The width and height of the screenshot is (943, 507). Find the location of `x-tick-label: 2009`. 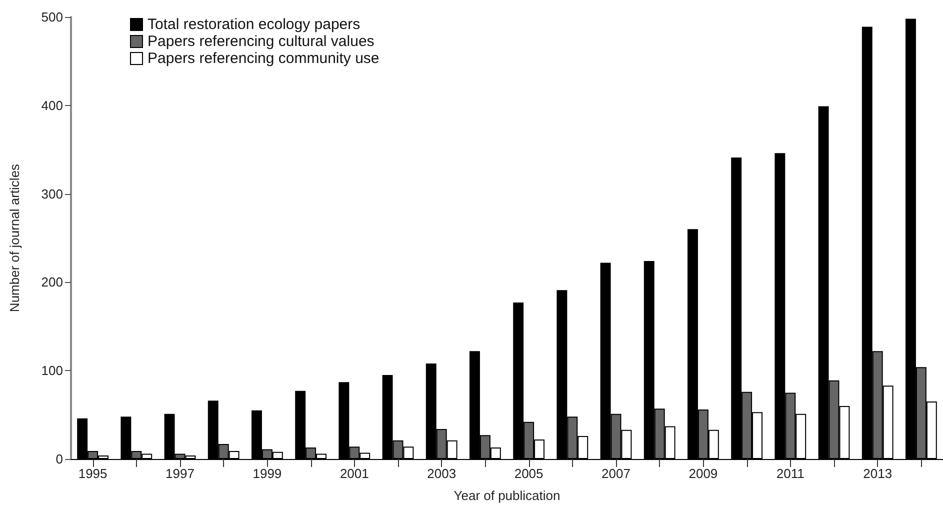

x-tick-label: 2009 is located at coordinates (703, 473).